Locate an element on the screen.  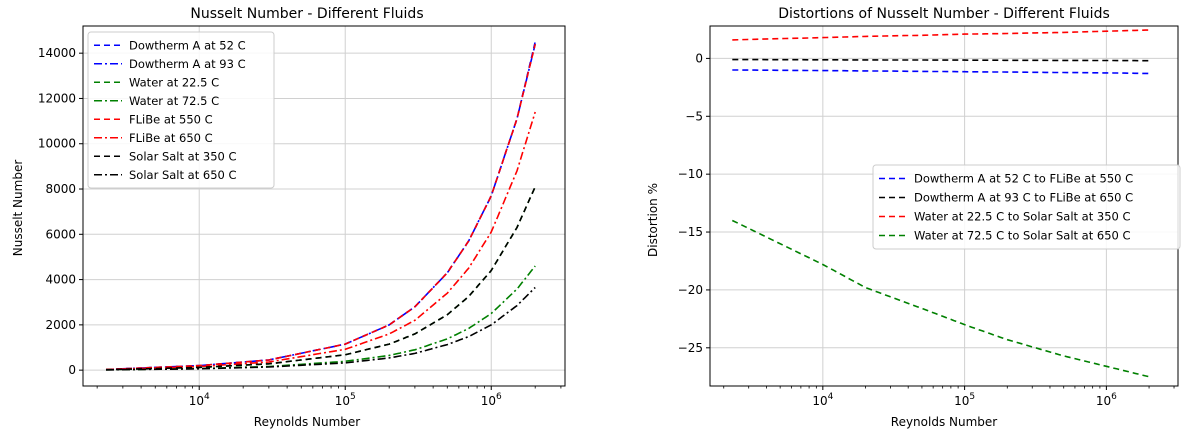
legend-label: Solar Salt at 650 C is located at coordinates (183, 175).